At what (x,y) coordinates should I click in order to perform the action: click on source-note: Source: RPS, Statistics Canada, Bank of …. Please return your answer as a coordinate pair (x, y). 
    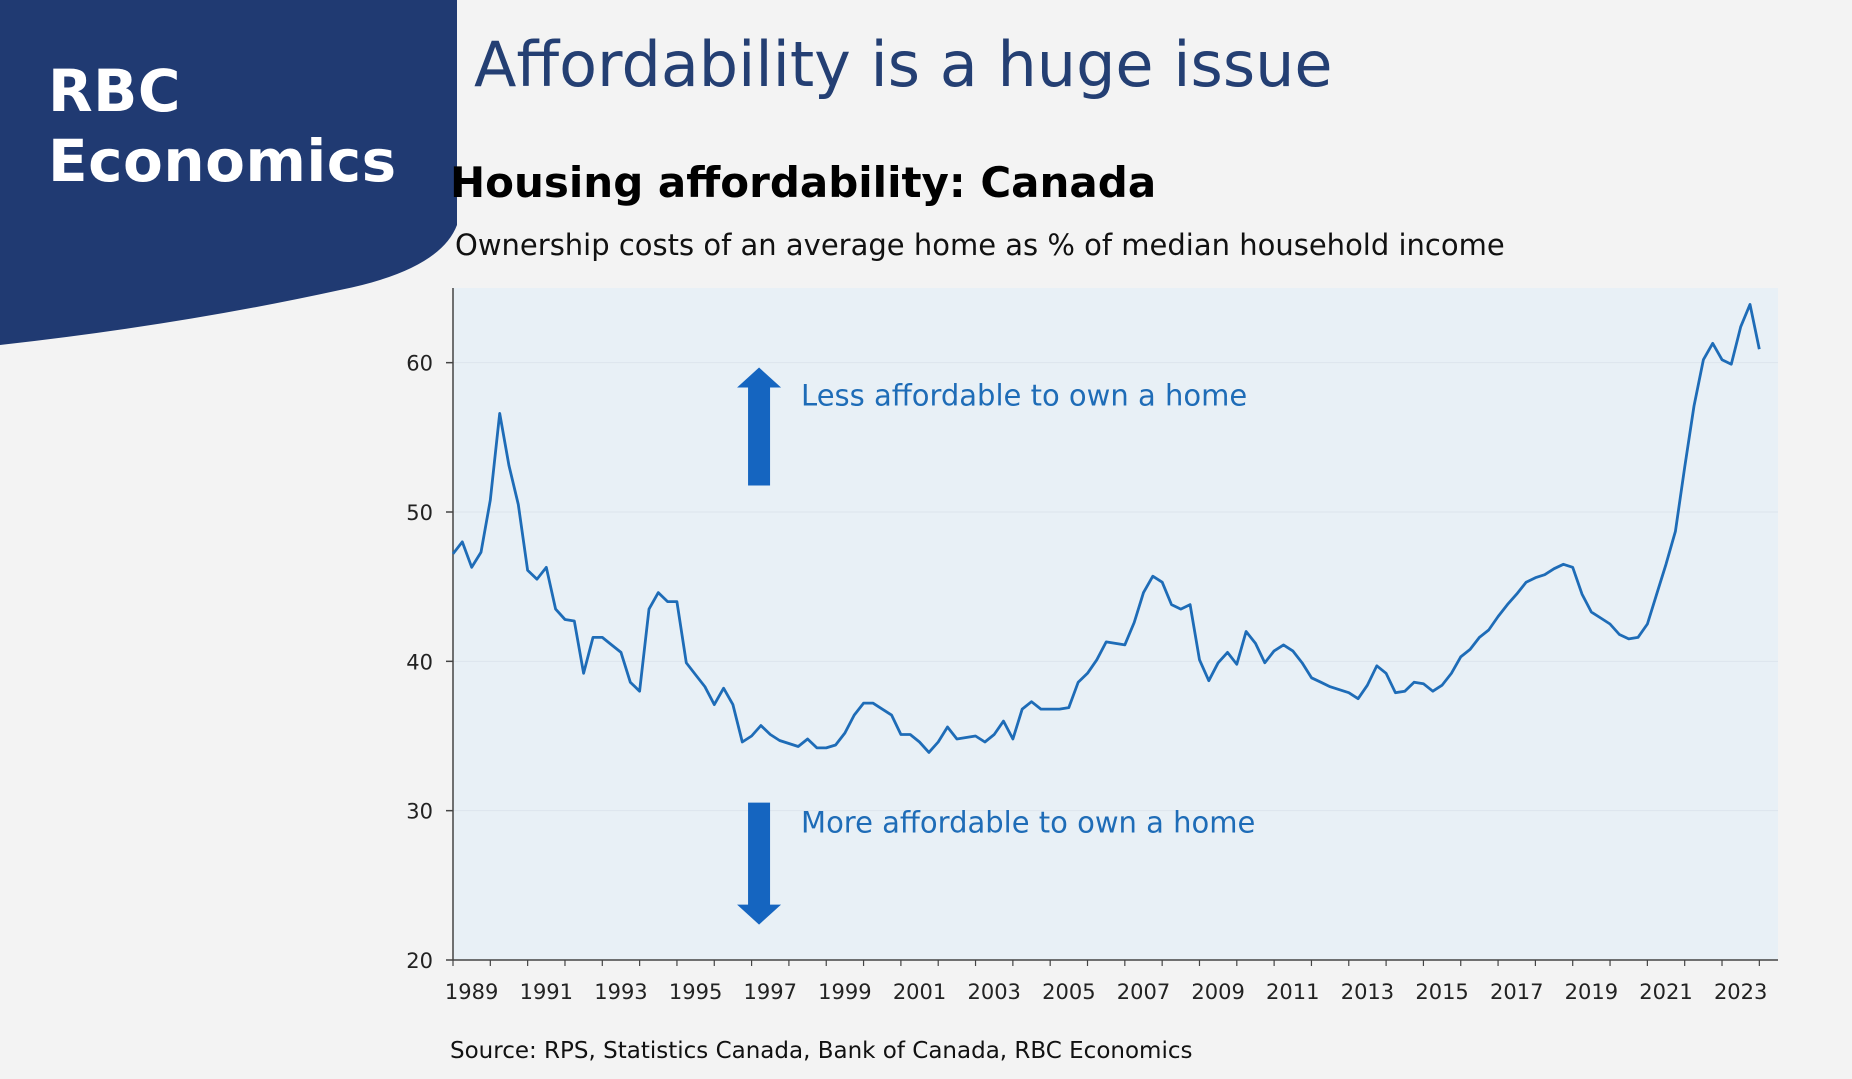
    Looking at the image, I should click on (821, 1051).